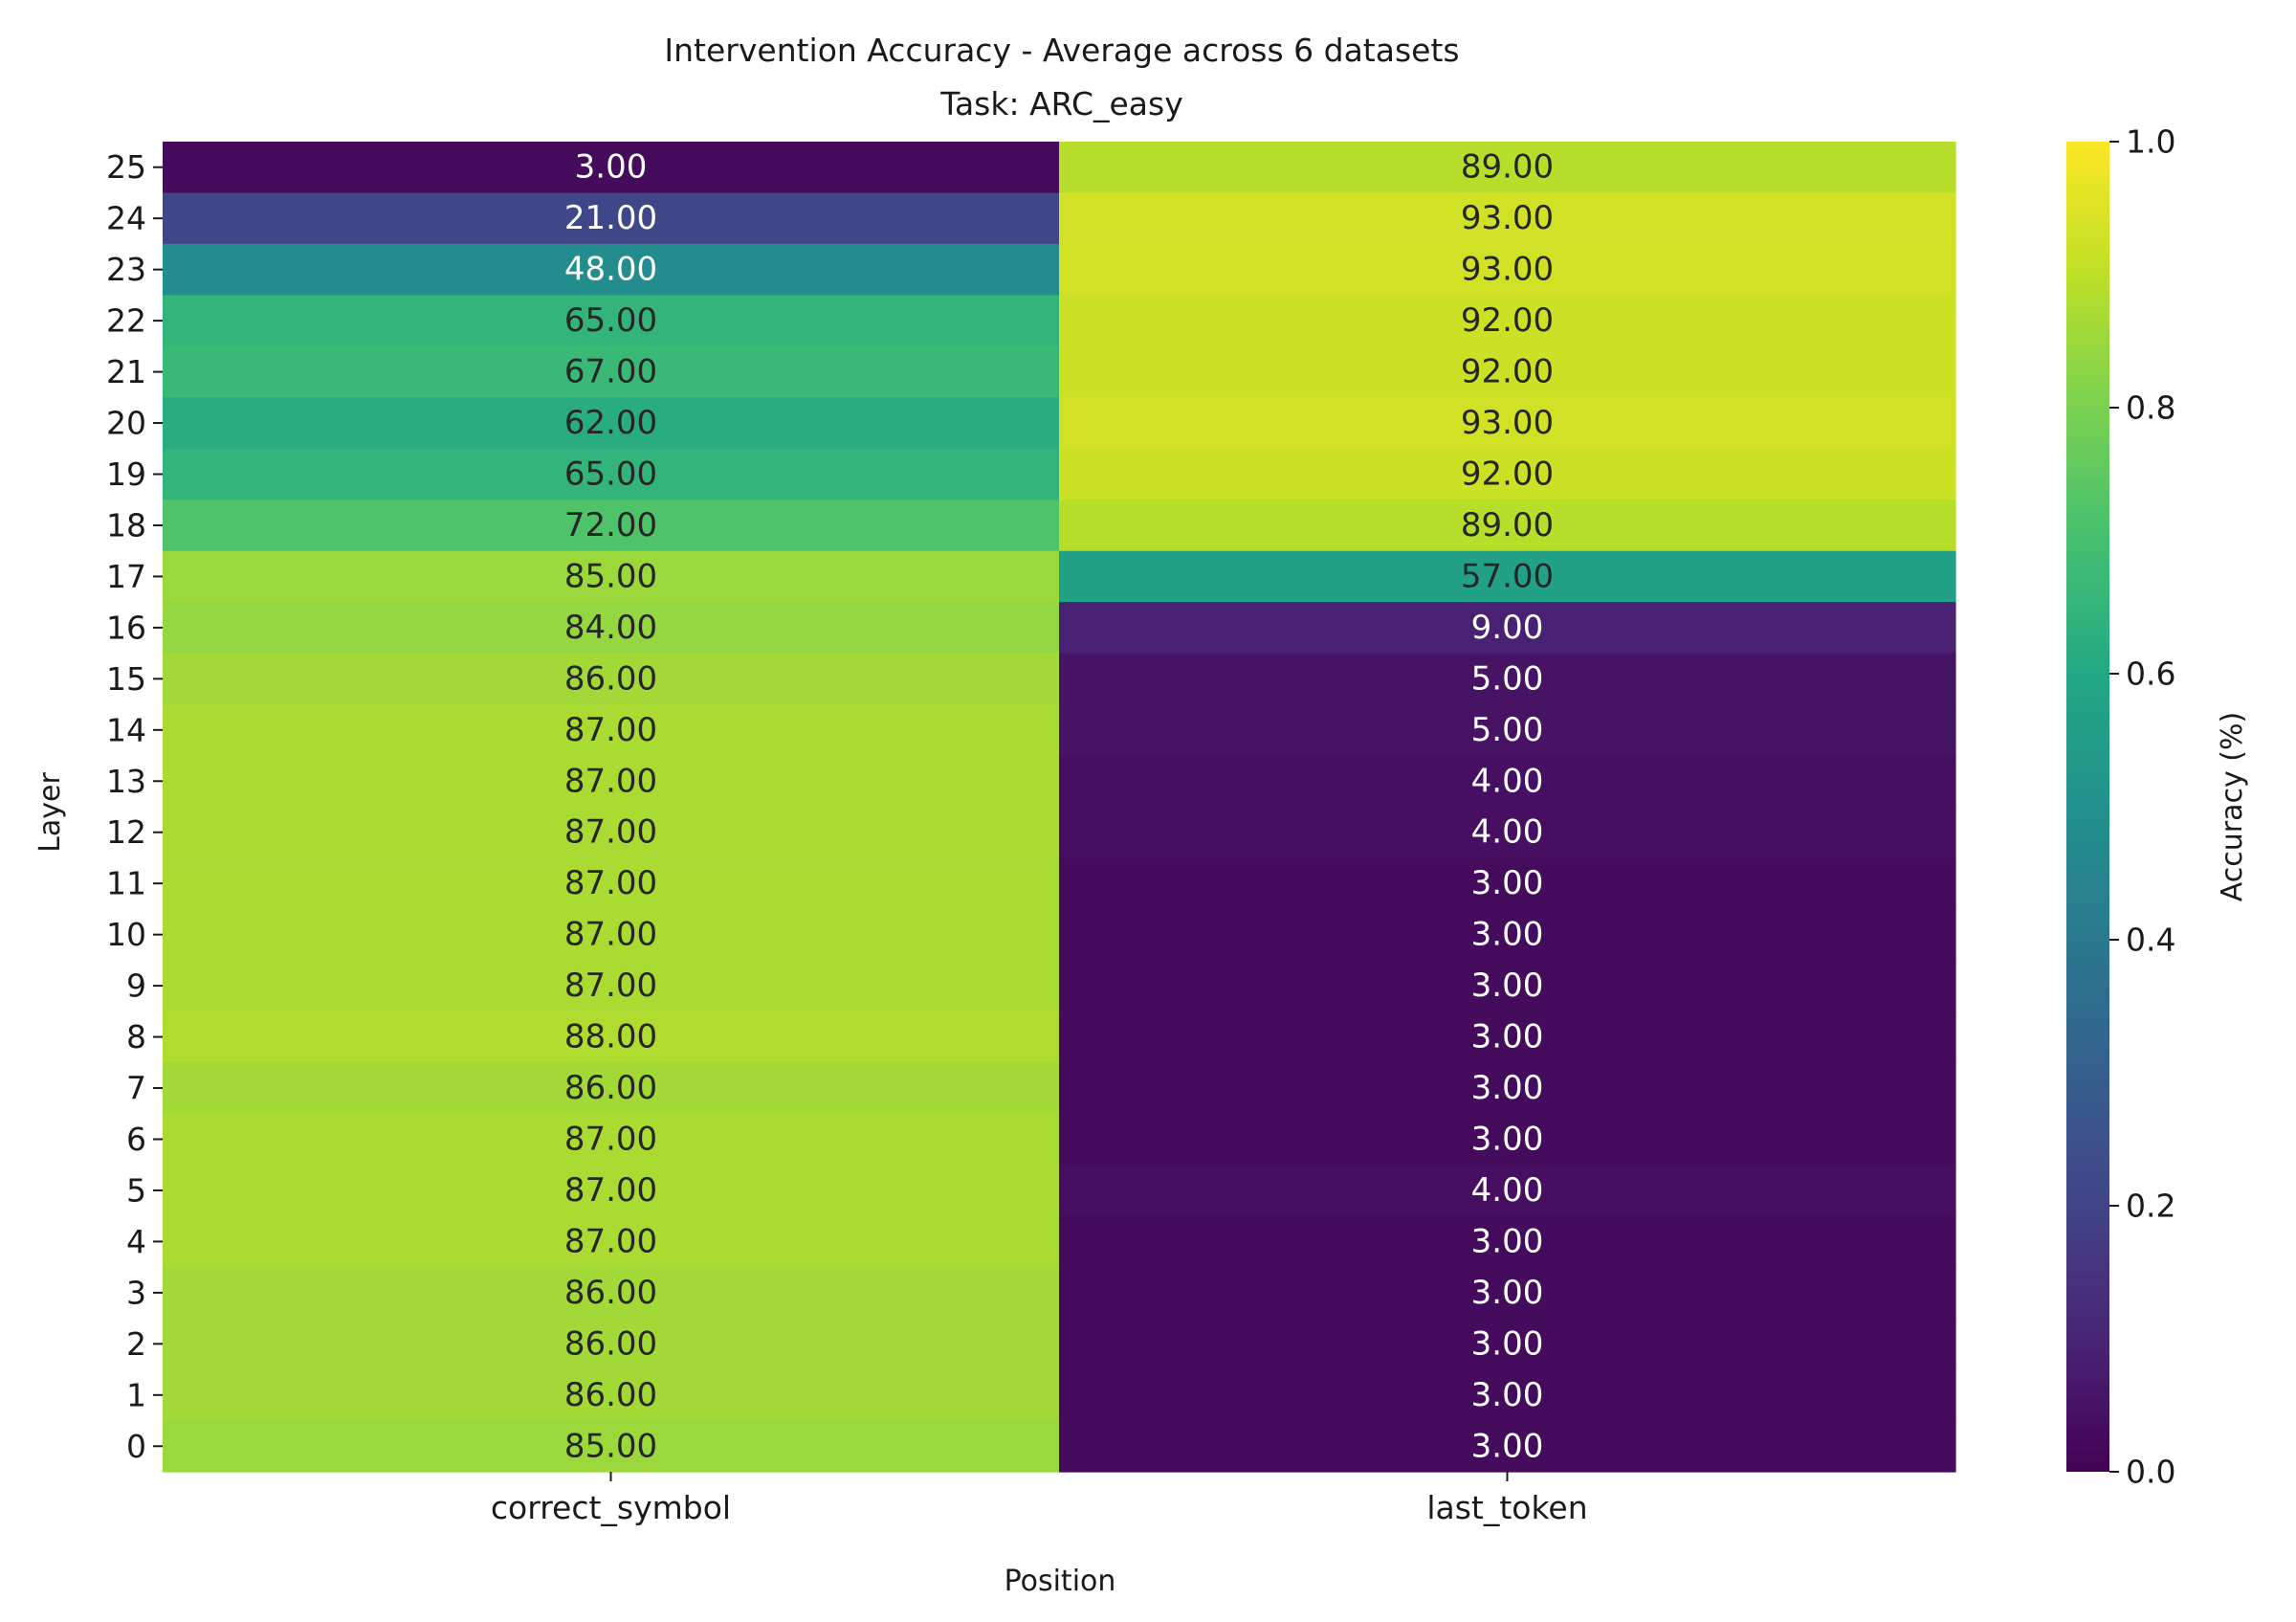 Image resolution: width=2296 pixels, height=1622 pixels. I want to click on x-axis: correct_symbol last_token, so click(1040, 1499).